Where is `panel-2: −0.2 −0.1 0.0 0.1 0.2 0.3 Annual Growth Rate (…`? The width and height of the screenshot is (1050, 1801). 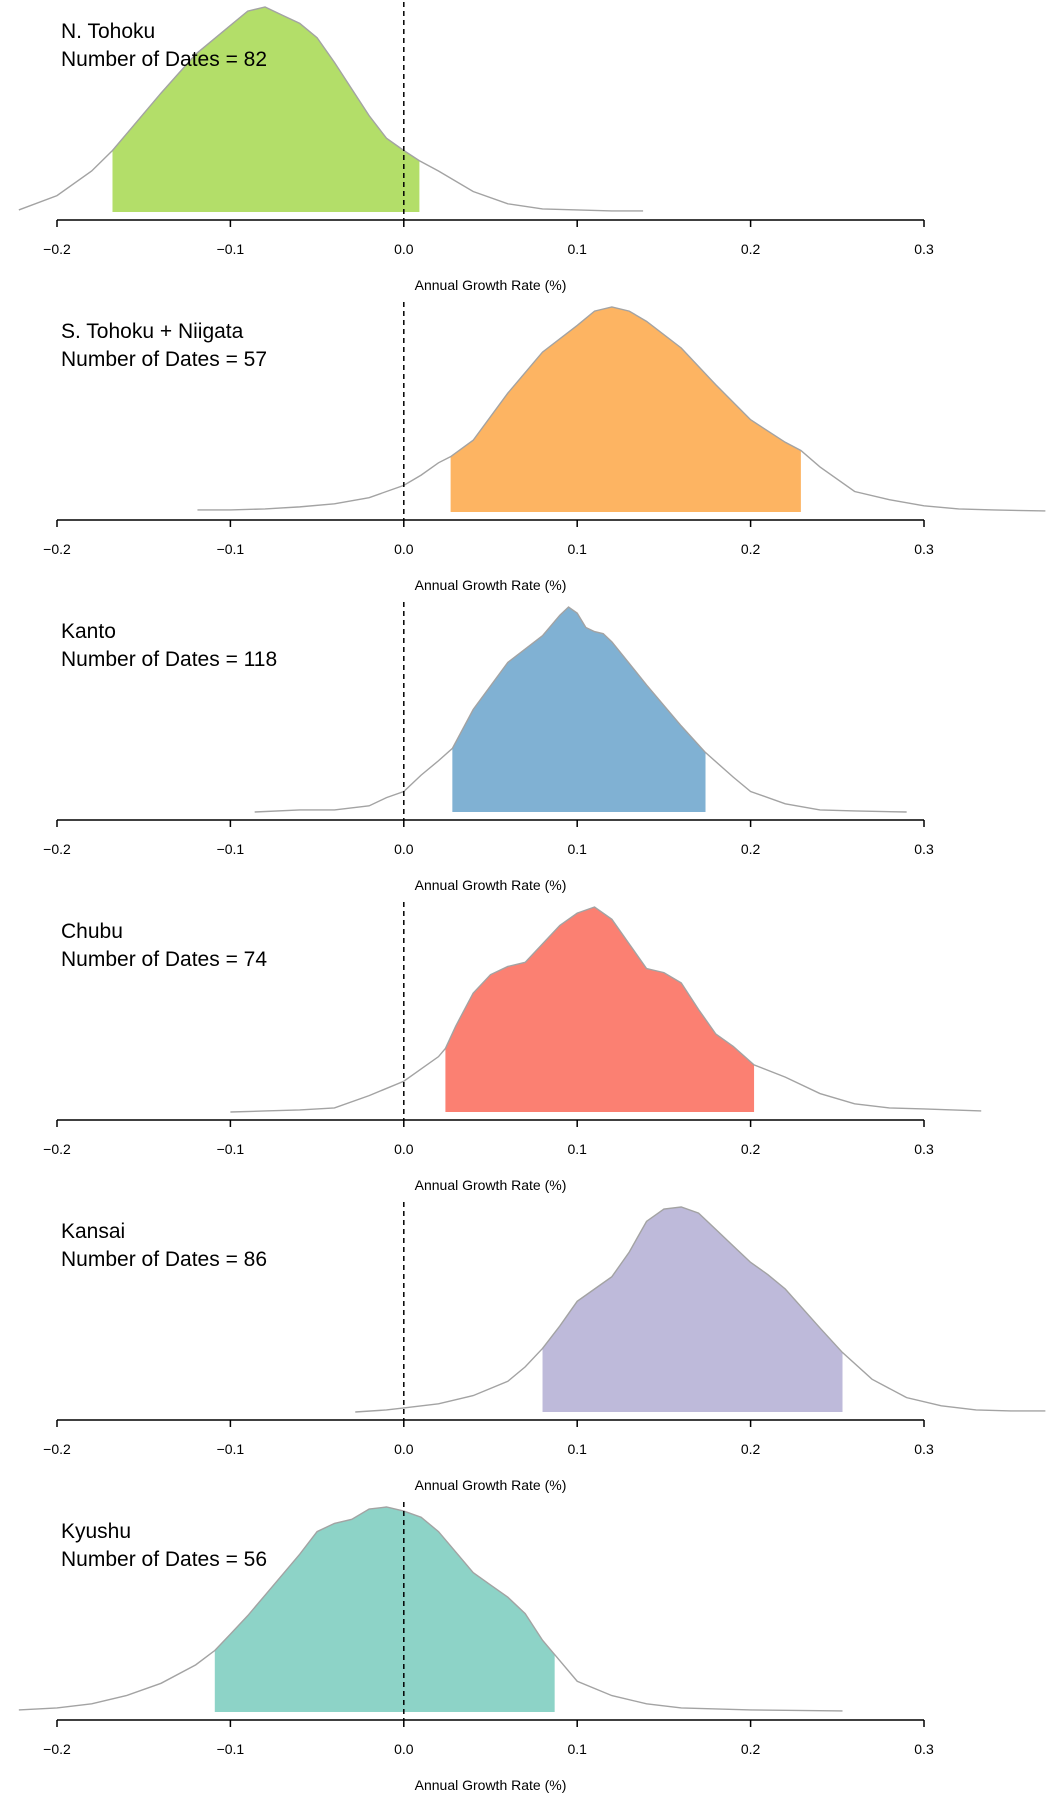
panel-2: −0.2 −0.1 0.0 0.1 0.2 0.3 Annual Growth Rate (… is located at coordinates (488, 747).